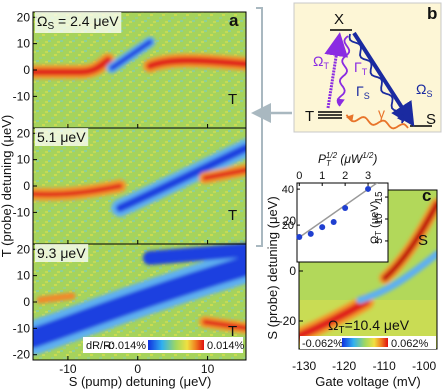  Describe the element at coordinates (309, 116) in the screenshot. I see `level-label: T` at that location.